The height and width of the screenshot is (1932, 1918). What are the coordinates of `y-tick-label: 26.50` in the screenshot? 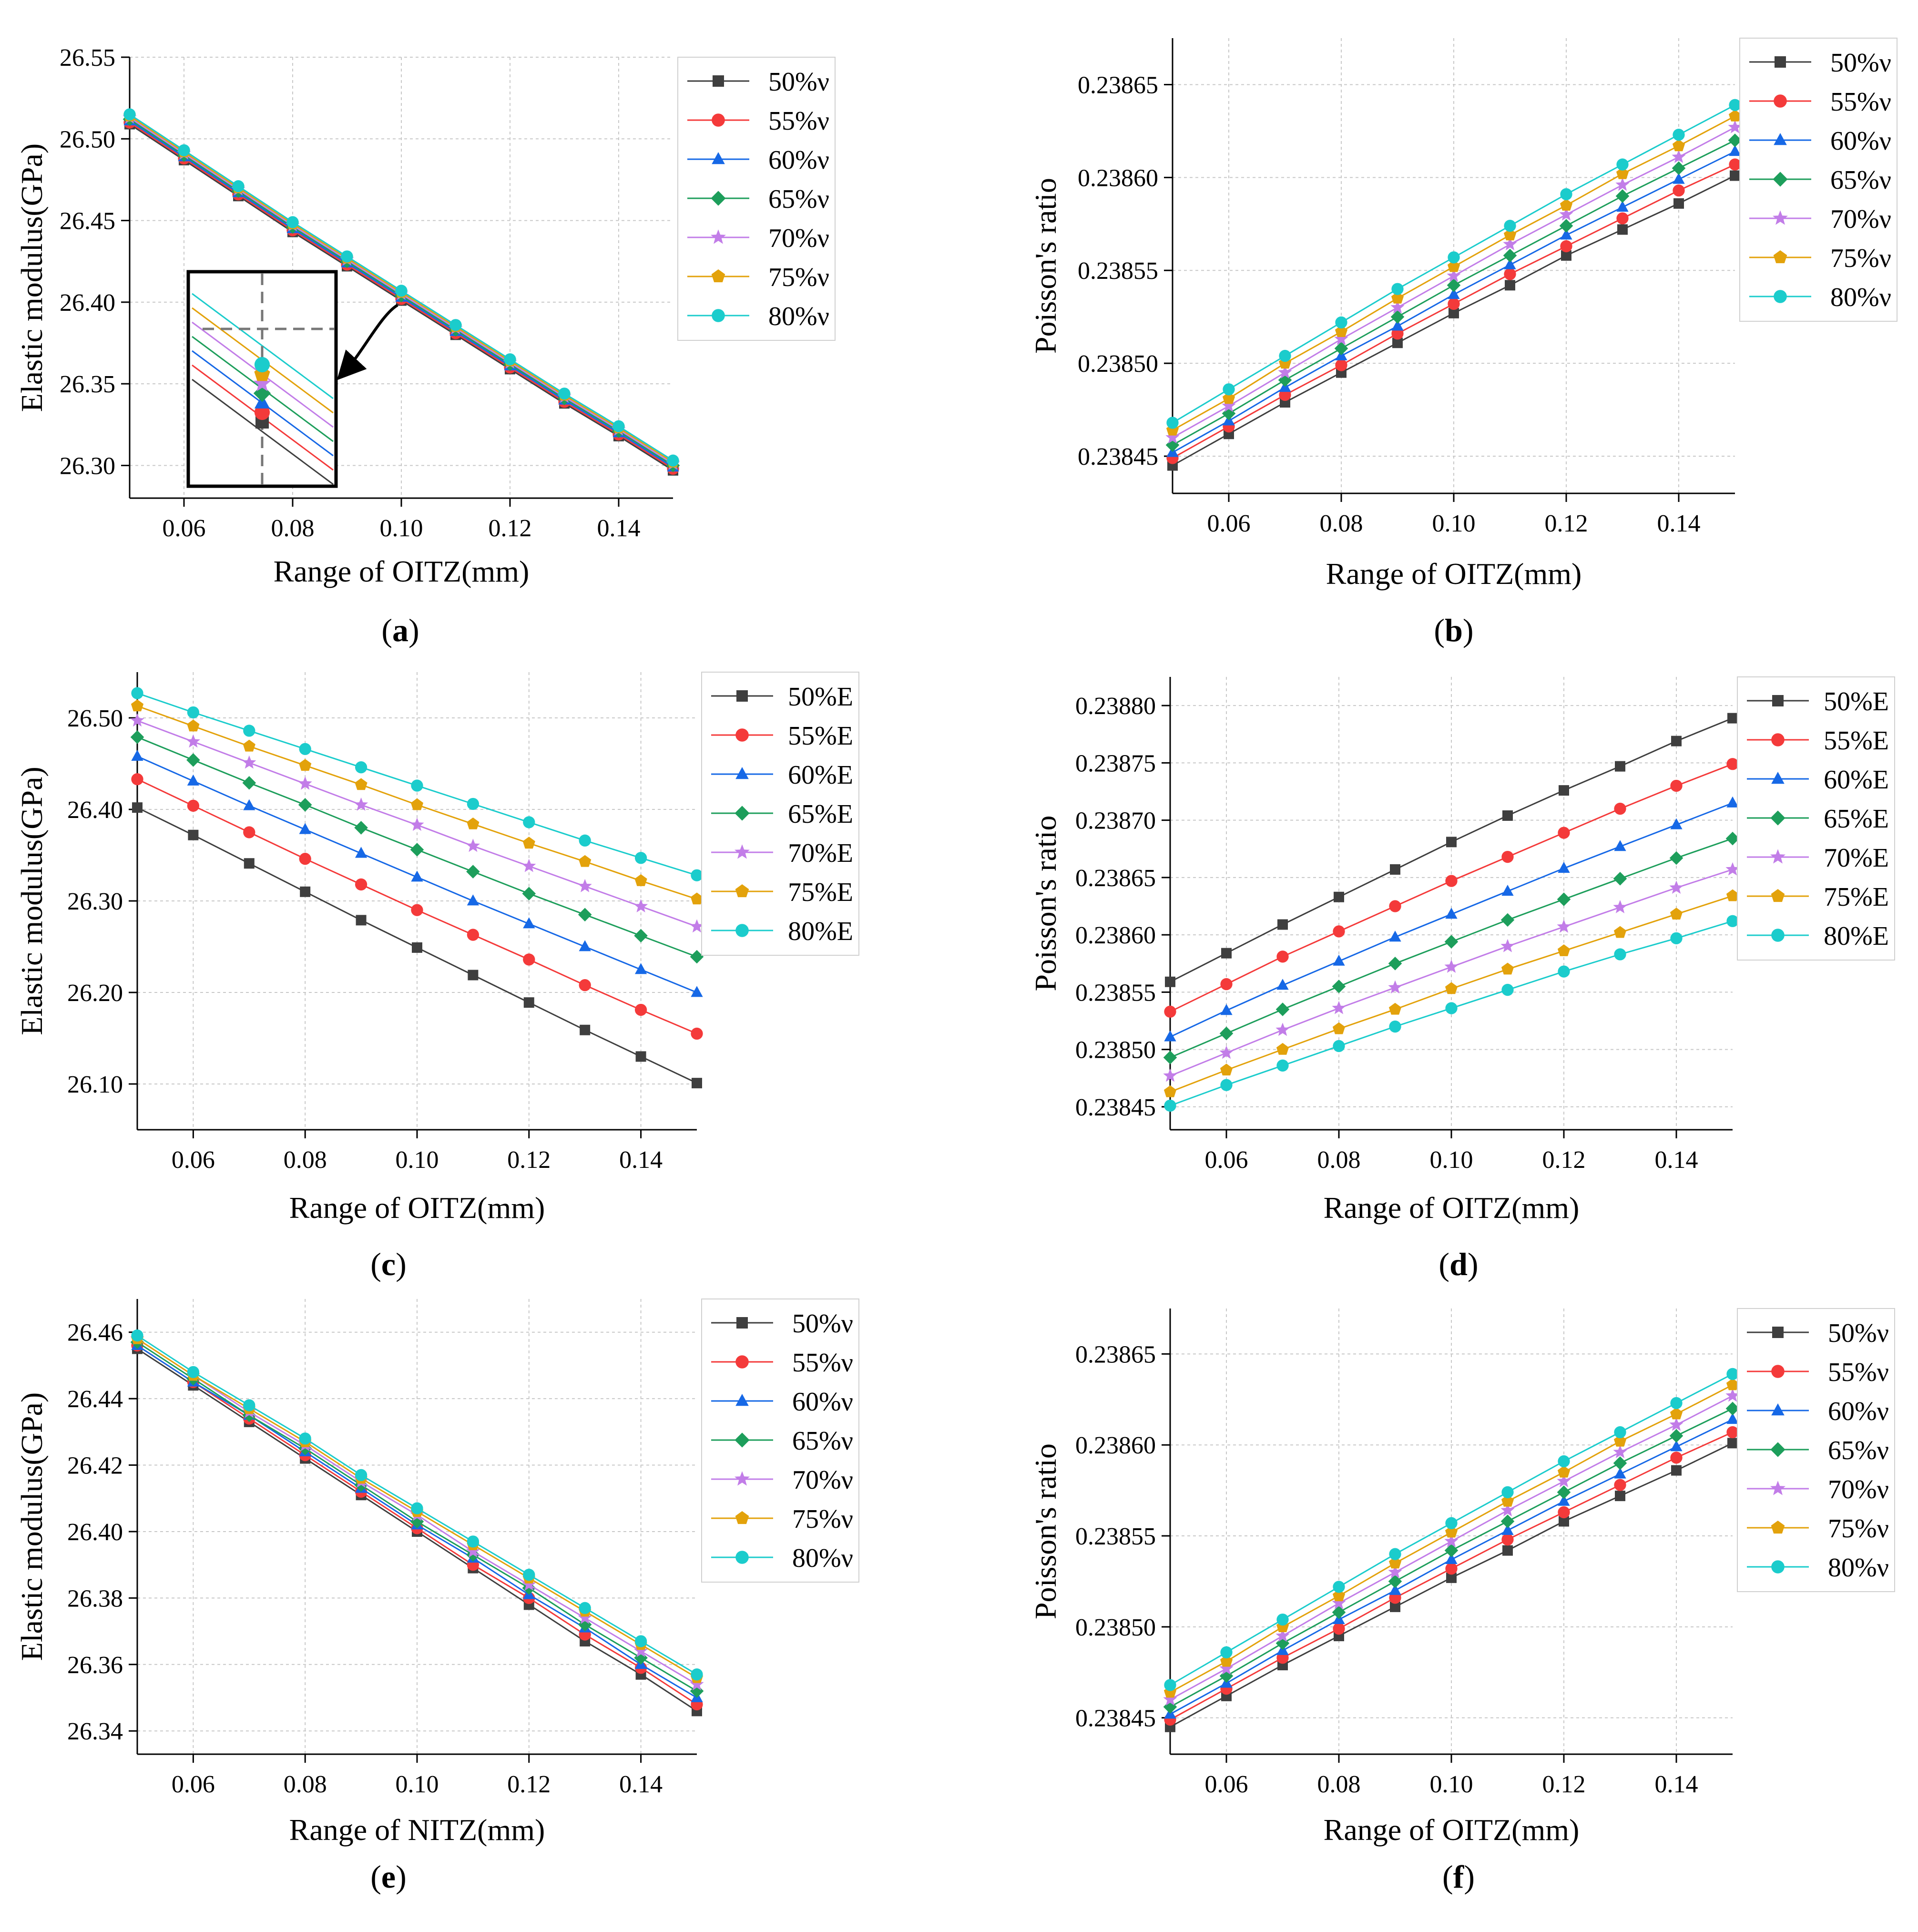 It's located at (95, 718).